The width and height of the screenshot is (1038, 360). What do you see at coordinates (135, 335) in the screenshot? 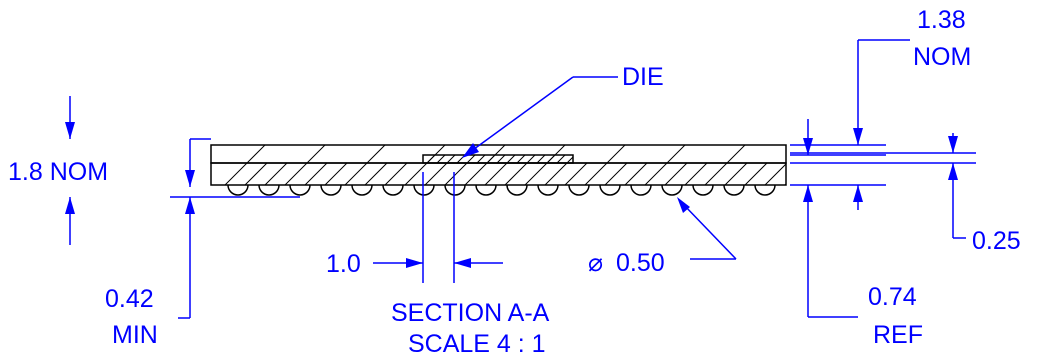
I see `dim-label-0-42-qual: MIN` at bounding box center [135, 335].